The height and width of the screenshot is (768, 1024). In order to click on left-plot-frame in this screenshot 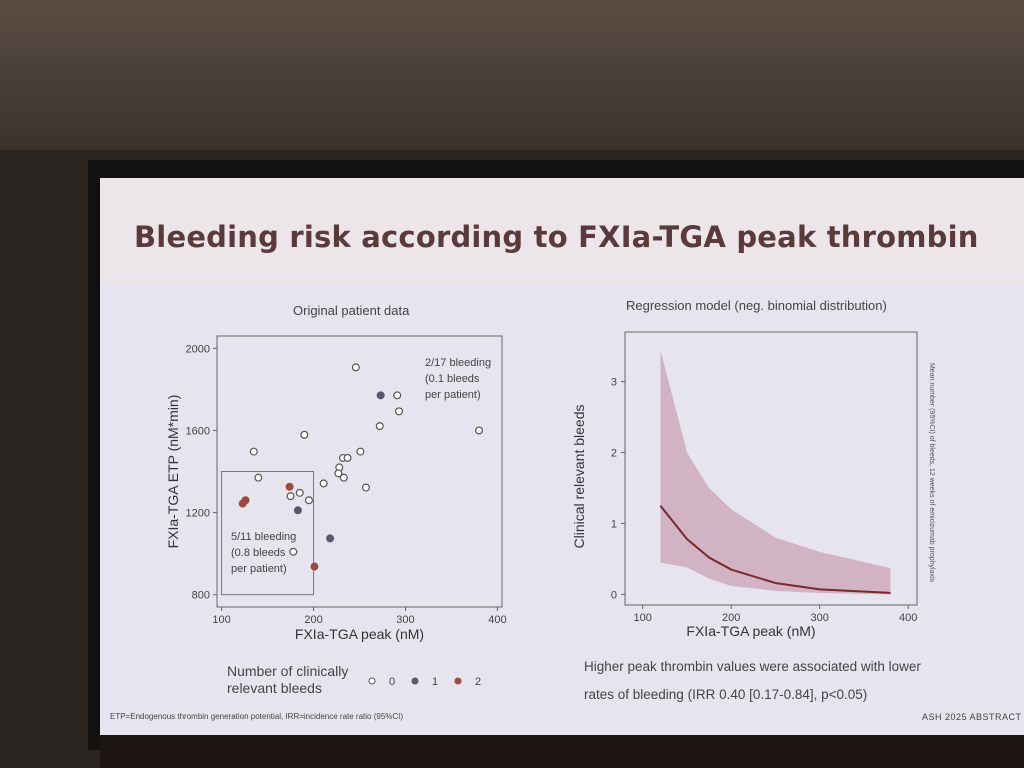, I will do `click(359, 471)`.